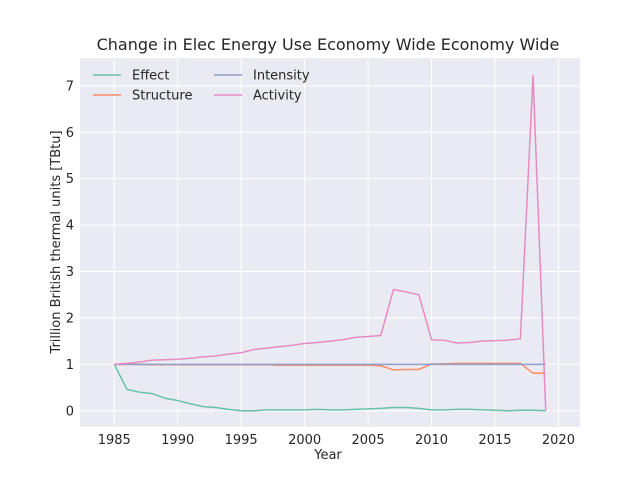 The height and width of the screenshot is (480, 640). I want to click on y-tick-label: 1, so click(70, 365).